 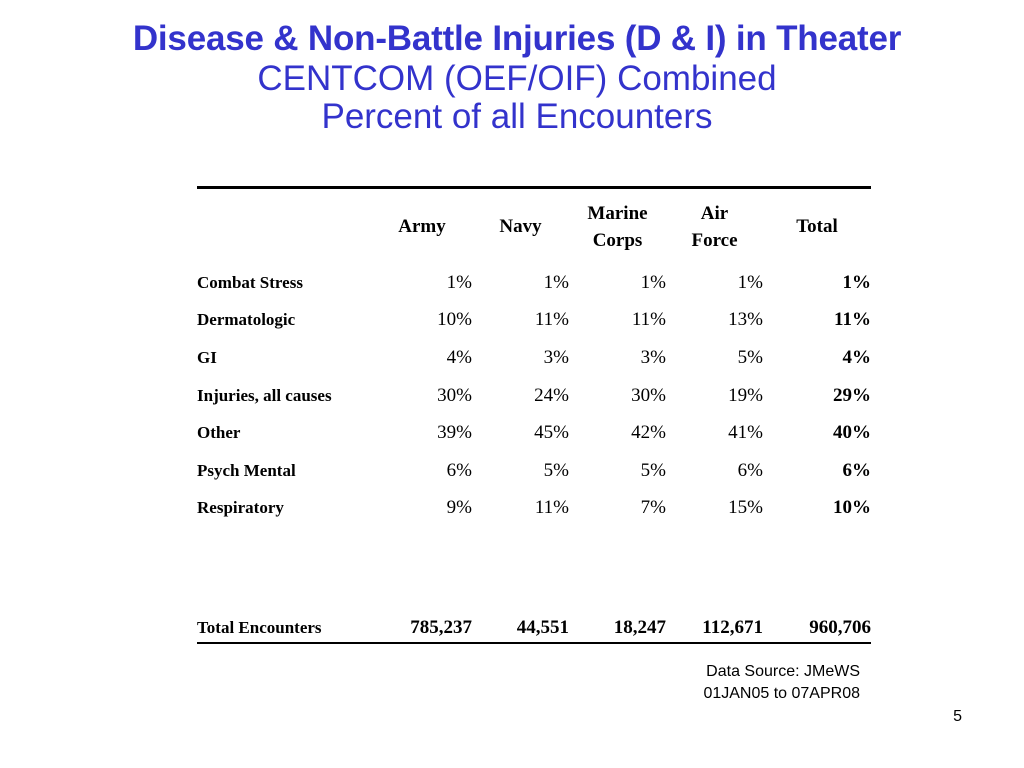 What do you see at coordinates (714, 226) in the screenshot?
I see `header-air-force: Air Force` at bounding box center [714, 226].